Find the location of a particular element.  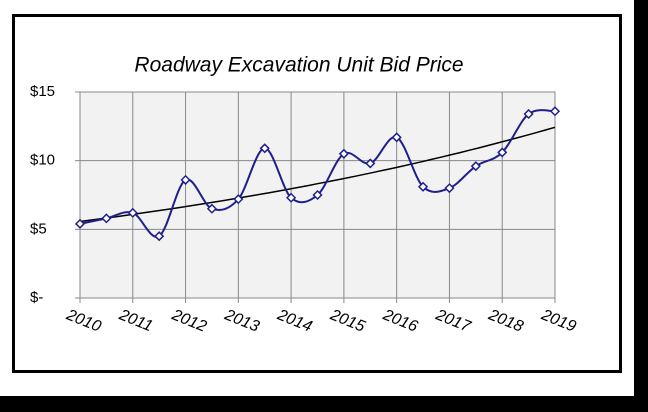

y-tick-label: $10 is located at coordinates (42, 160).